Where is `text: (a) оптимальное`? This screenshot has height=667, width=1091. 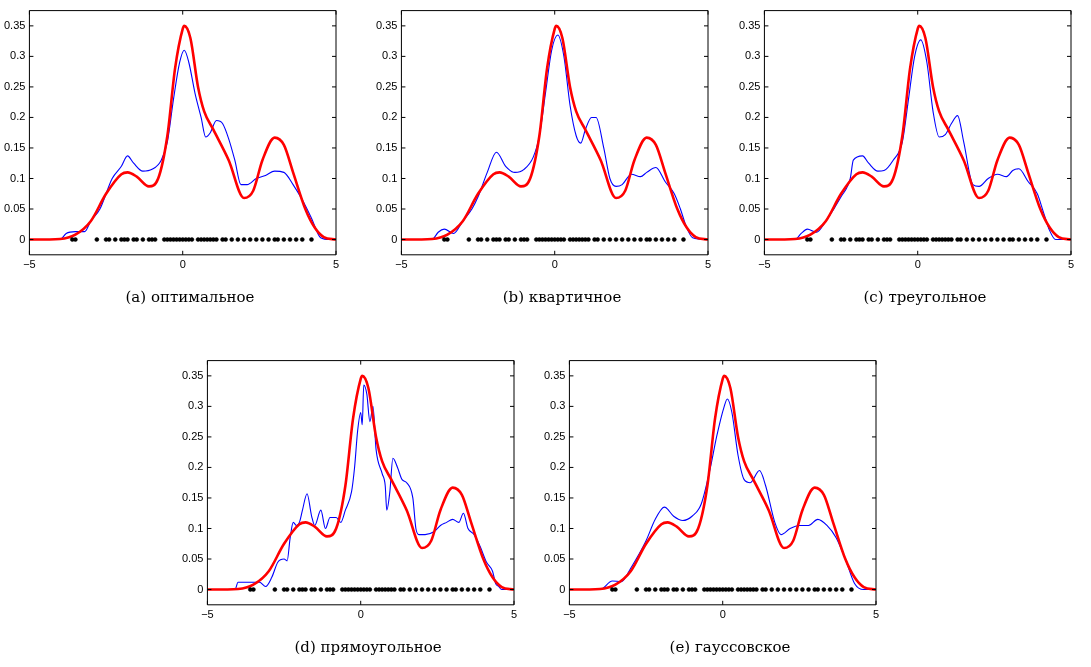 text: (a) оптимальное is located at coordinates (190, 297).